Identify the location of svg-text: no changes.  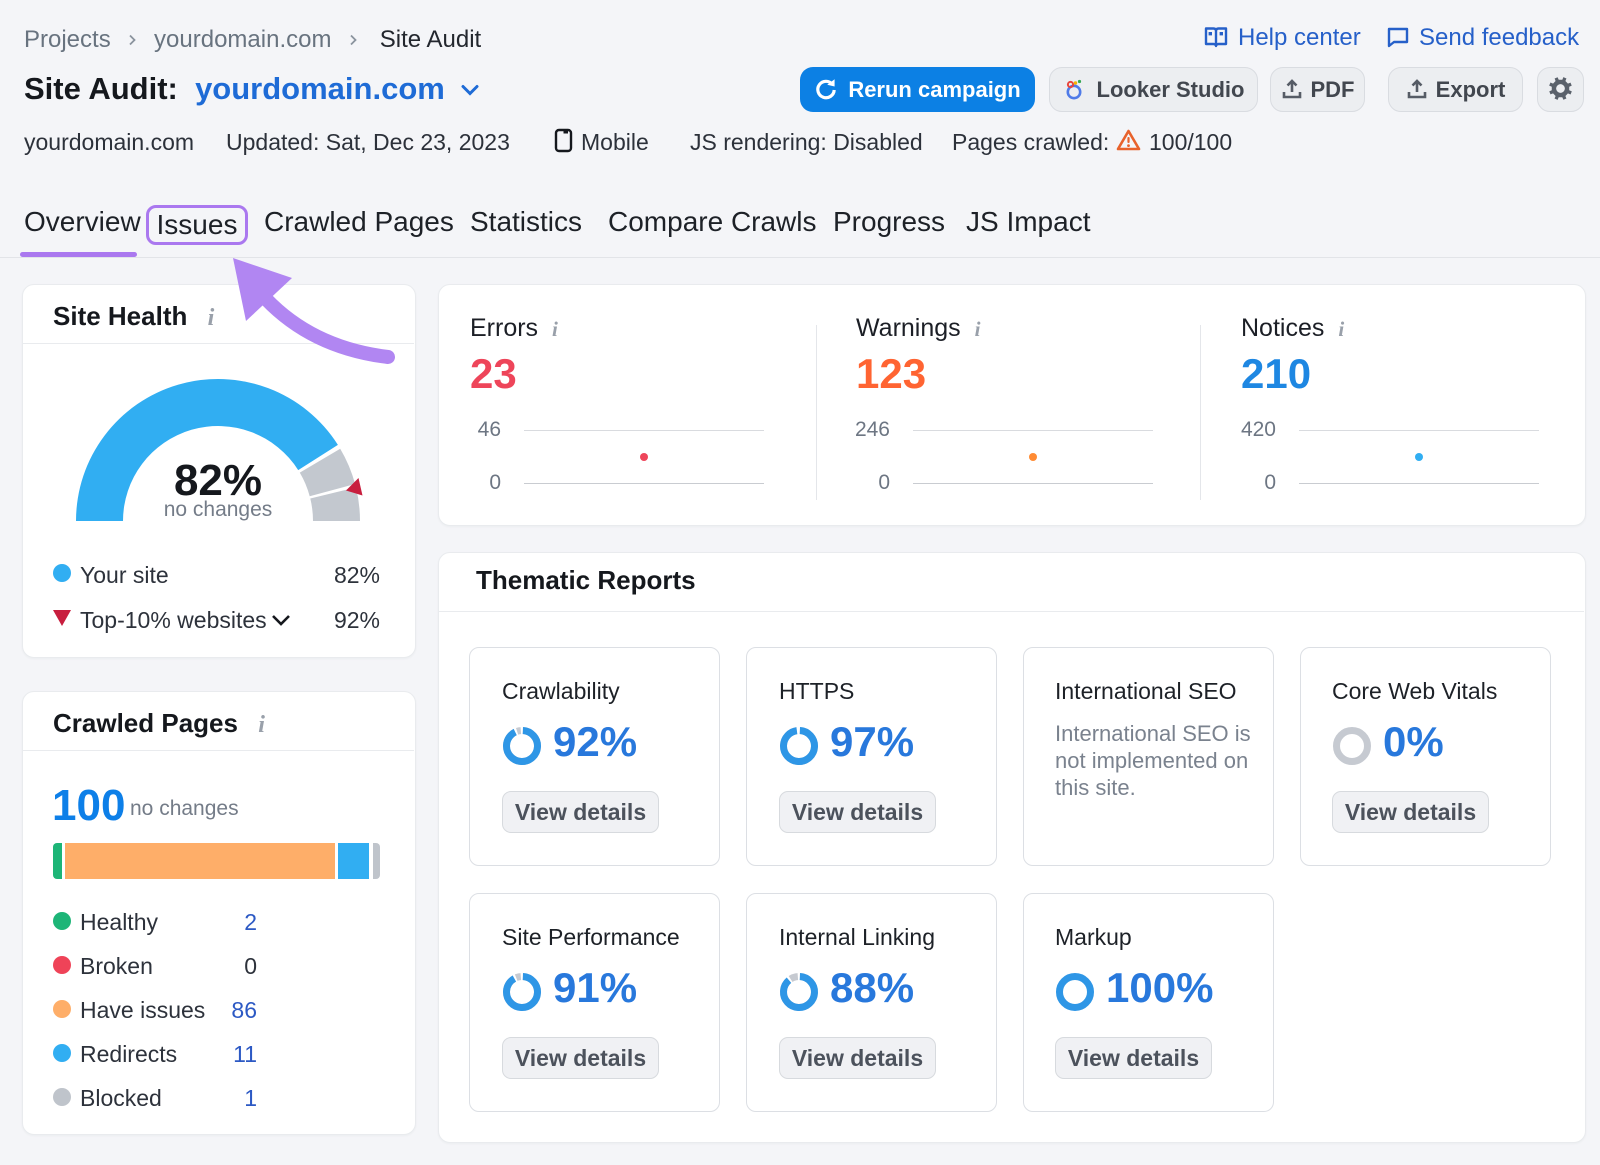
(218, 509).